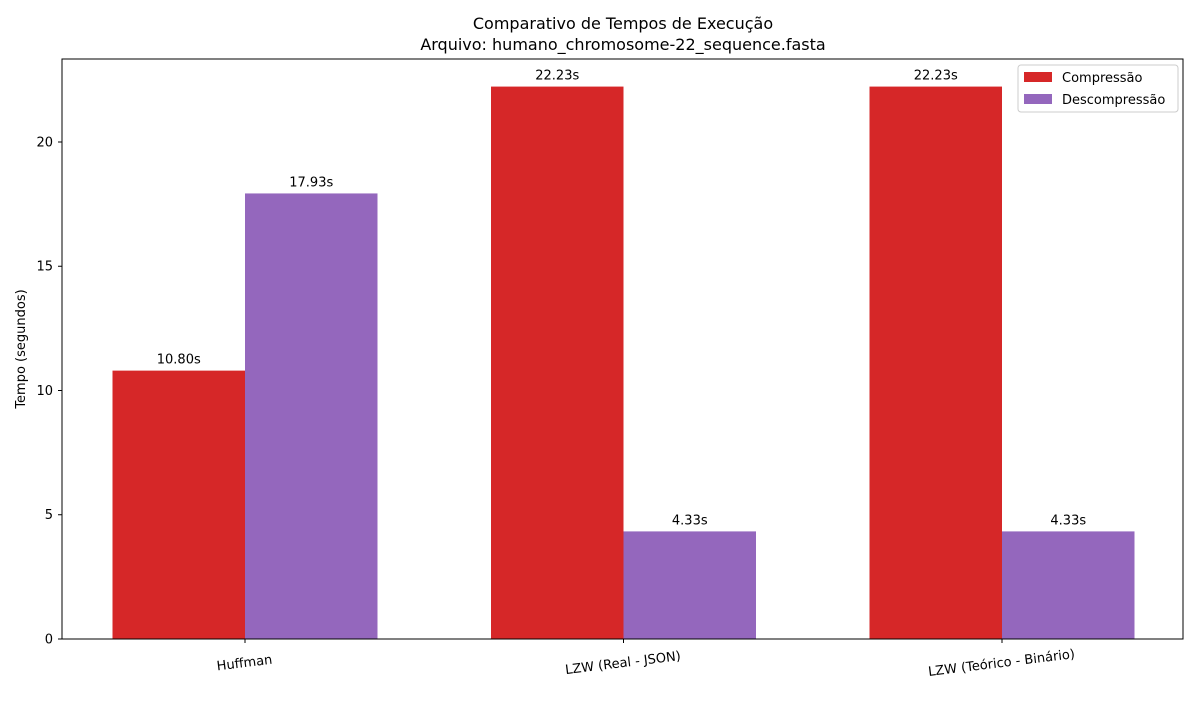 The width and height of the screenshot is (1200, 704). I want to click on legend-label-descompressao: Descompressão, so click(1113, 100).